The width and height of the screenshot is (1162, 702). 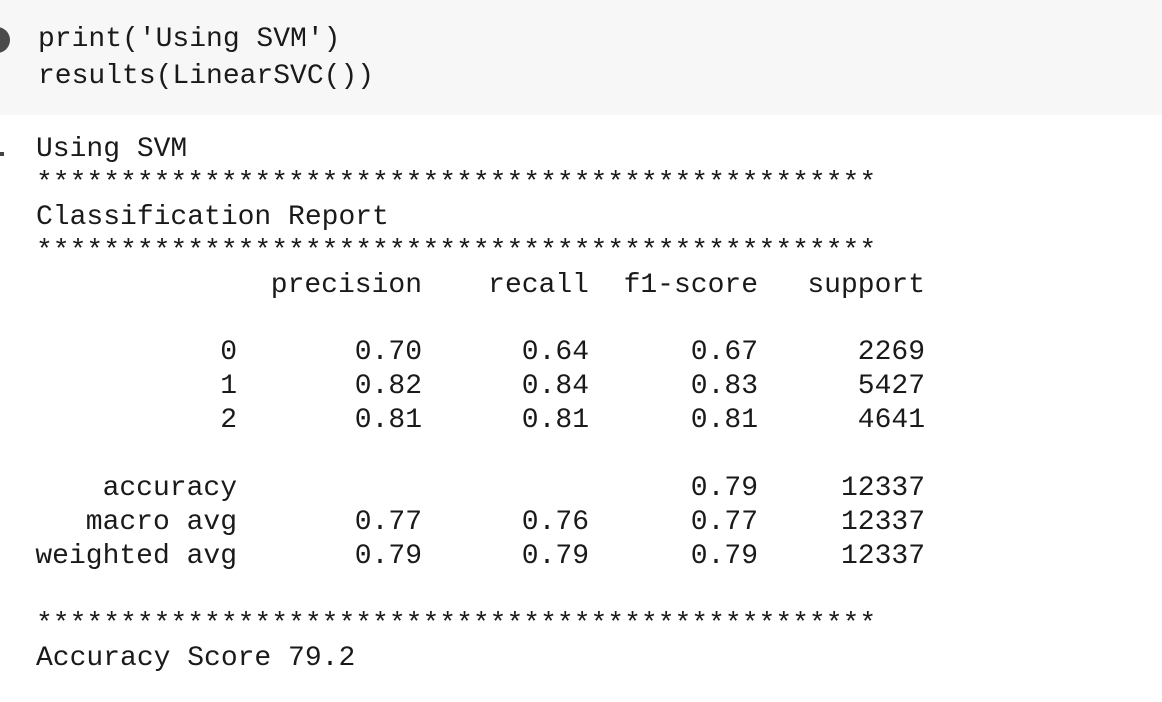 I want to click on report-header: support, so click(x=866, y=285).